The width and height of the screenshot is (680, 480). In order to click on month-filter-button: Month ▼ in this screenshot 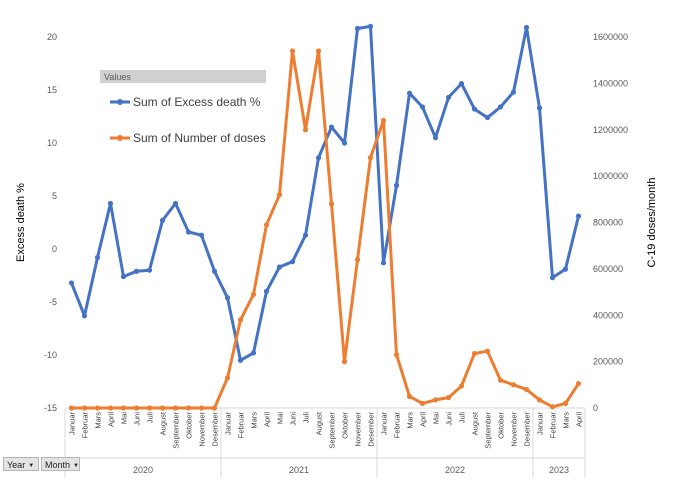, I will do `click(60, 464)`.